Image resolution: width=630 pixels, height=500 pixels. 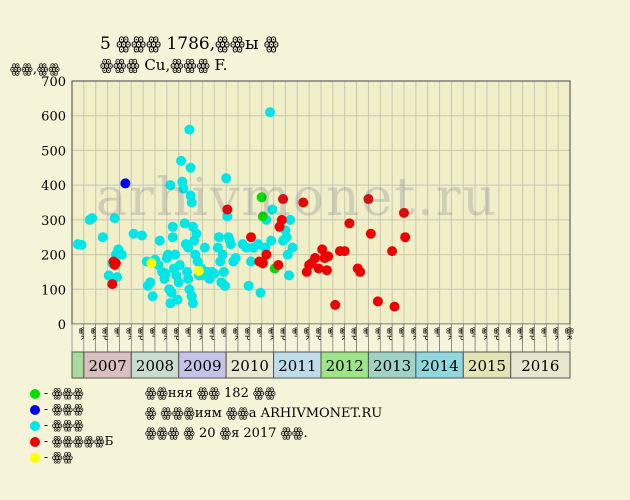 What do you see at coordinates (79, 441) in the screenshot?
I see `legend-label: - ꙮꙮꙮꙮꙮБ` at bounding box center [79, 441].